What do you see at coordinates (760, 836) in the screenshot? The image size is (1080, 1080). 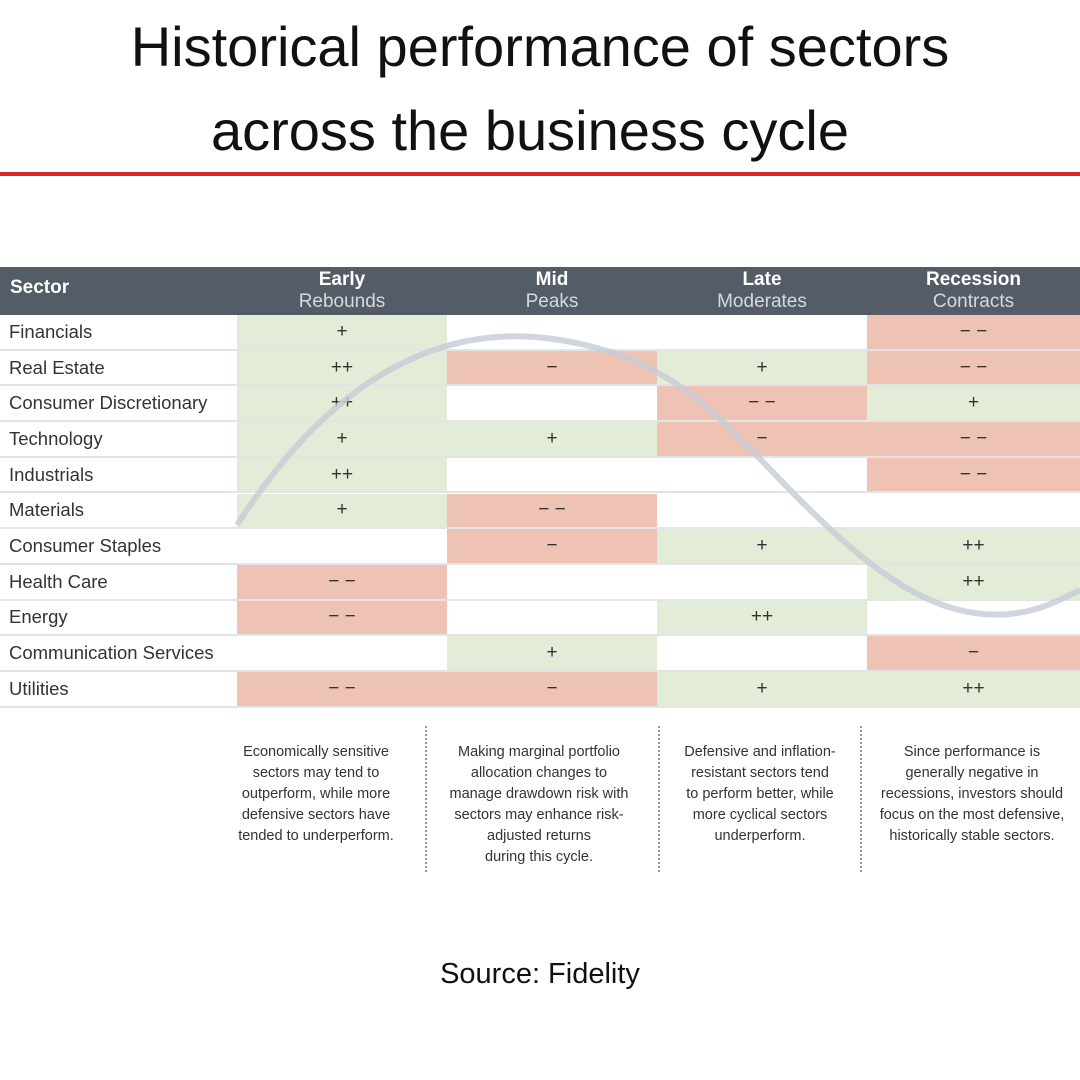 I see `note-line: underperform.` at bounding box center [760, 836].